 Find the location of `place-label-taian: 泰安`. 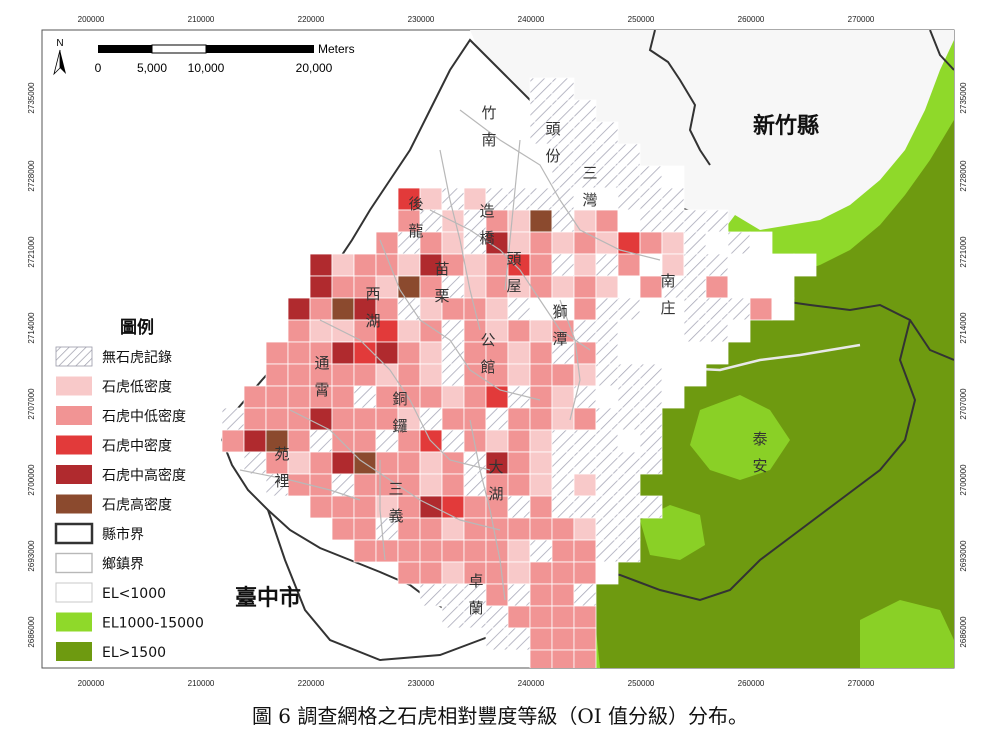

place-label-taian: 泰安 is located at coordinates (759, 452).